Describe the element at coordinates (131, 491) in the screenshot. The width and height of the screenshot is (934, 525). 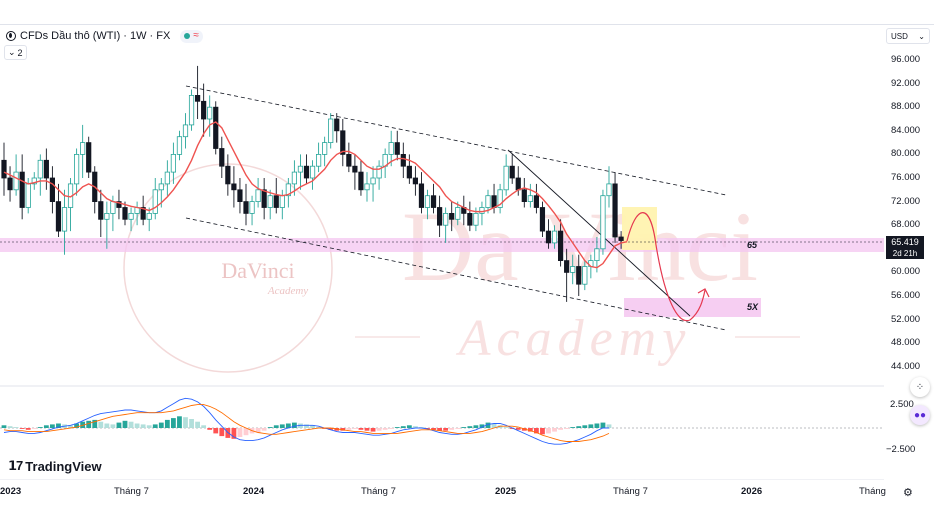
I see `time-label-jul-2023: Tháng 7` at that location.